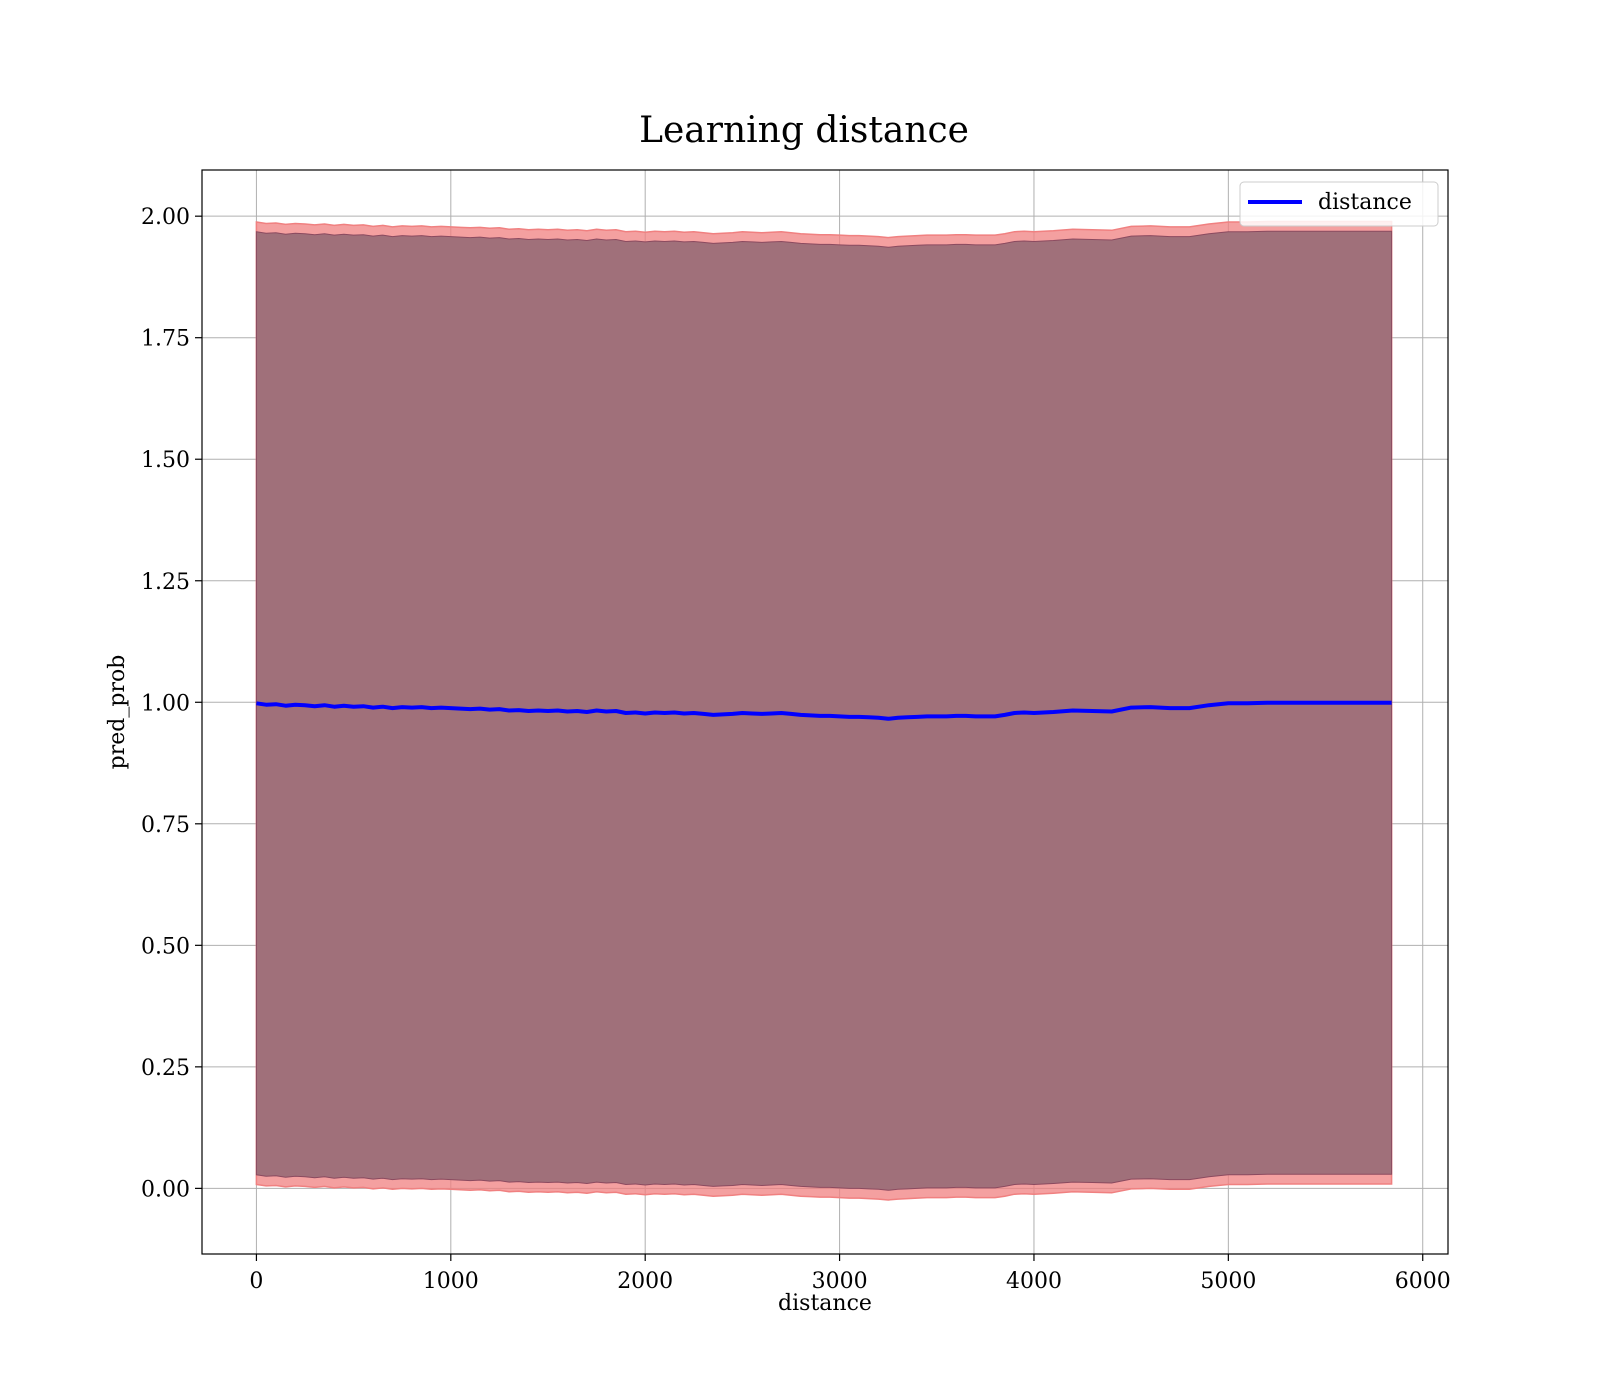  Describe the element at coordinates (165, 460) in the screenshot. I see `y-tick-label-6: 1.50` at that location.